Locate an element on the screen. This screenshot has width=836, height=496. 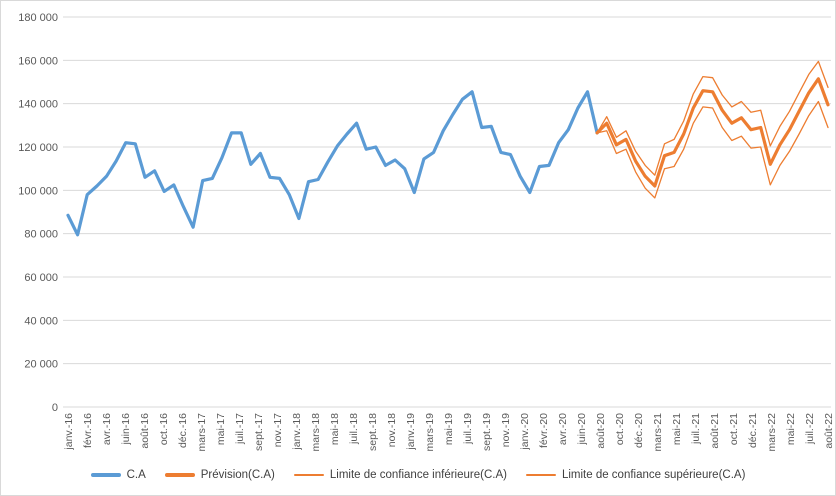
legend-item-ca: C.A is located at coordinates (118, 475).